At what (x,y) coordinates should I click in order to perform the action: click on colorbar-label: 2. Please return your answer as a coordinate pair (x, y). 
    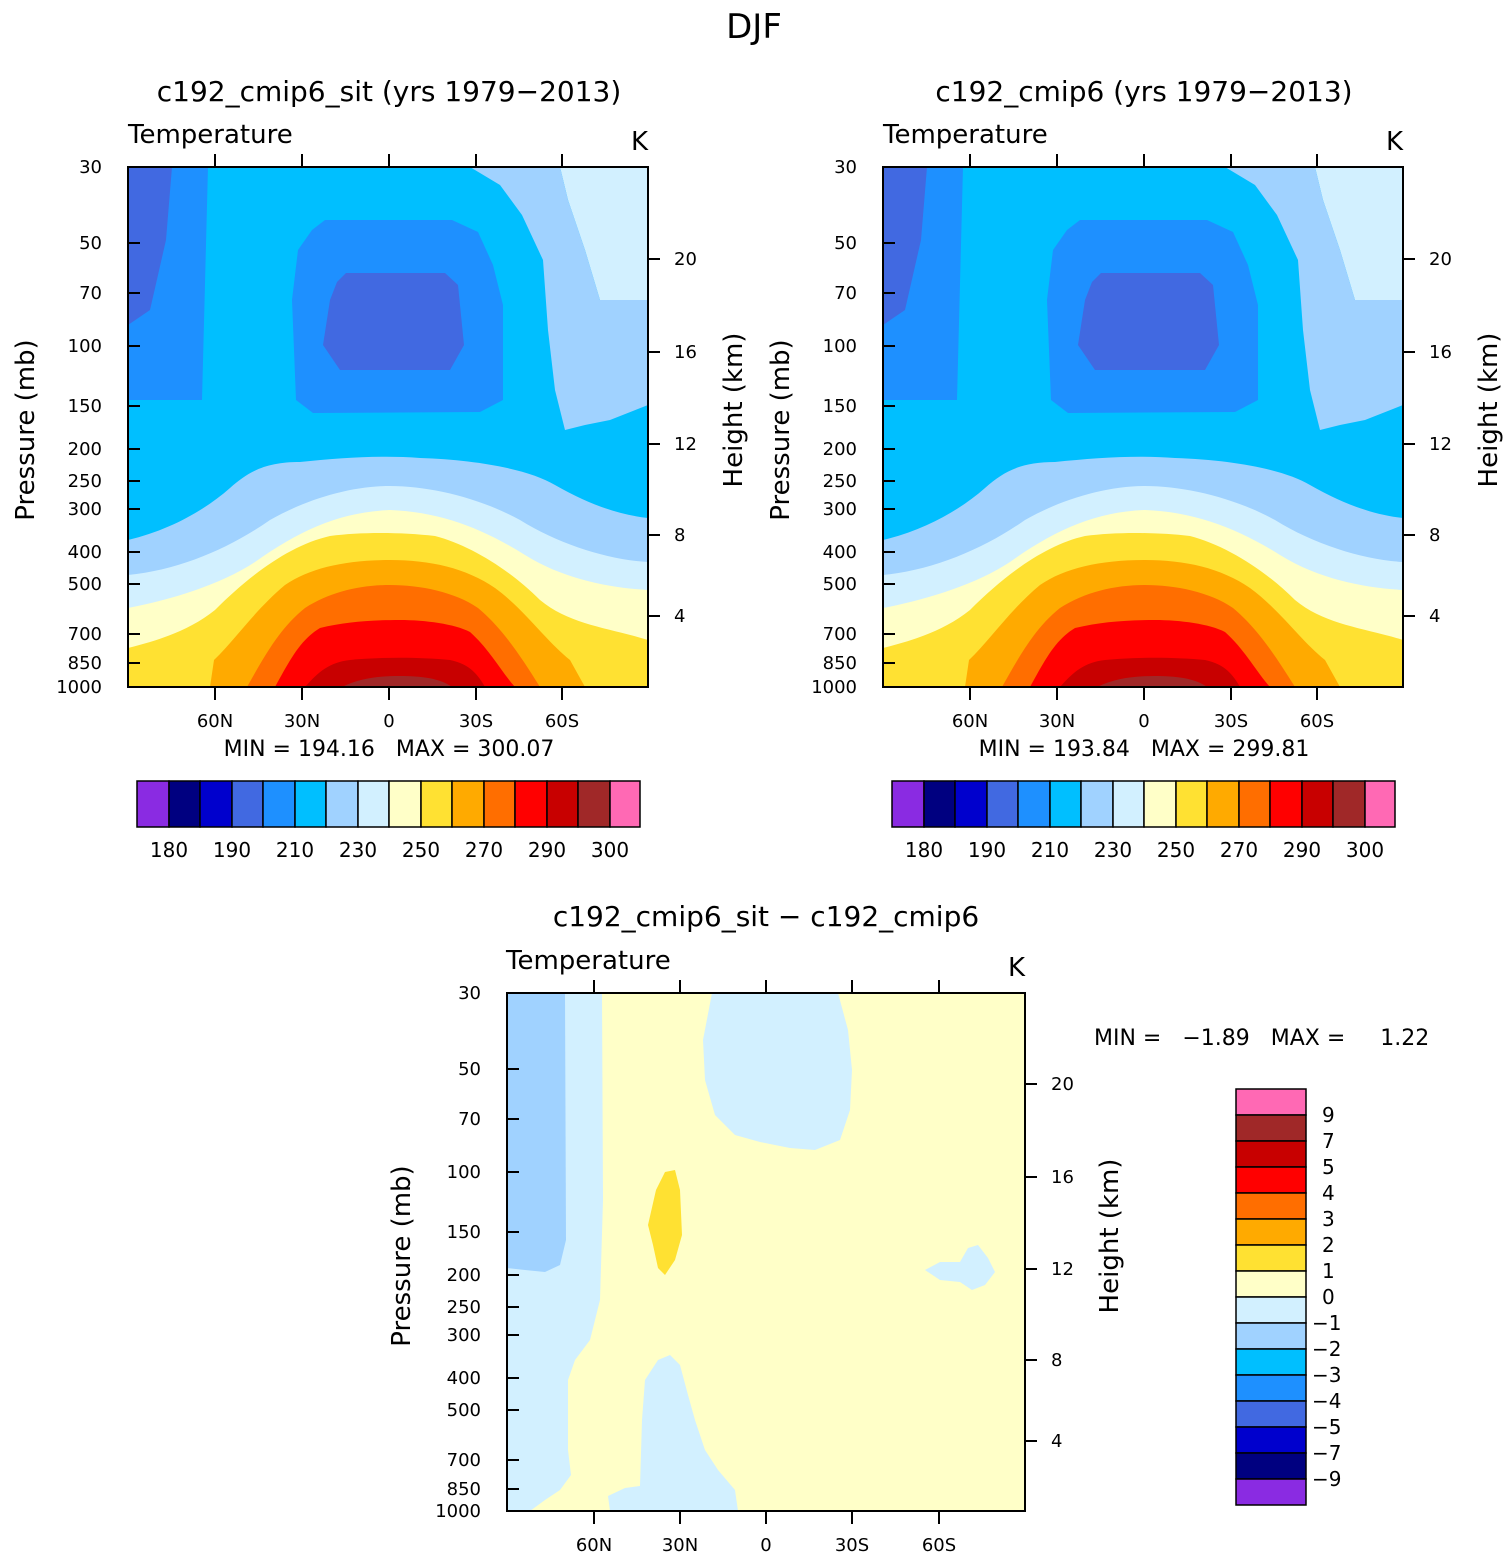
    Looking at the image, I should click on (1328, 1245).